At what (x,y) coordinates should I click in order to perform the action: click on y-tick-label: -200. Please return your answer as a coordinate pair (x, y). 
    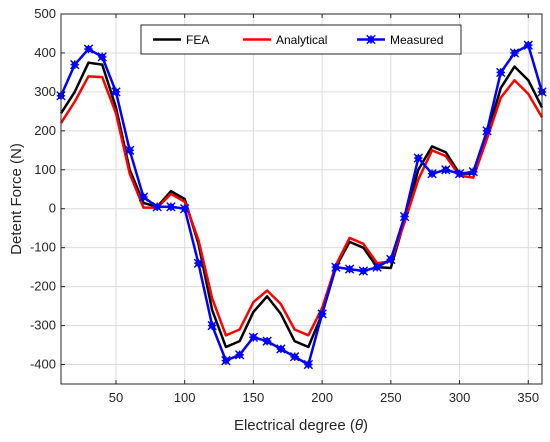
    Looking at the image, I should click on (43, 286).